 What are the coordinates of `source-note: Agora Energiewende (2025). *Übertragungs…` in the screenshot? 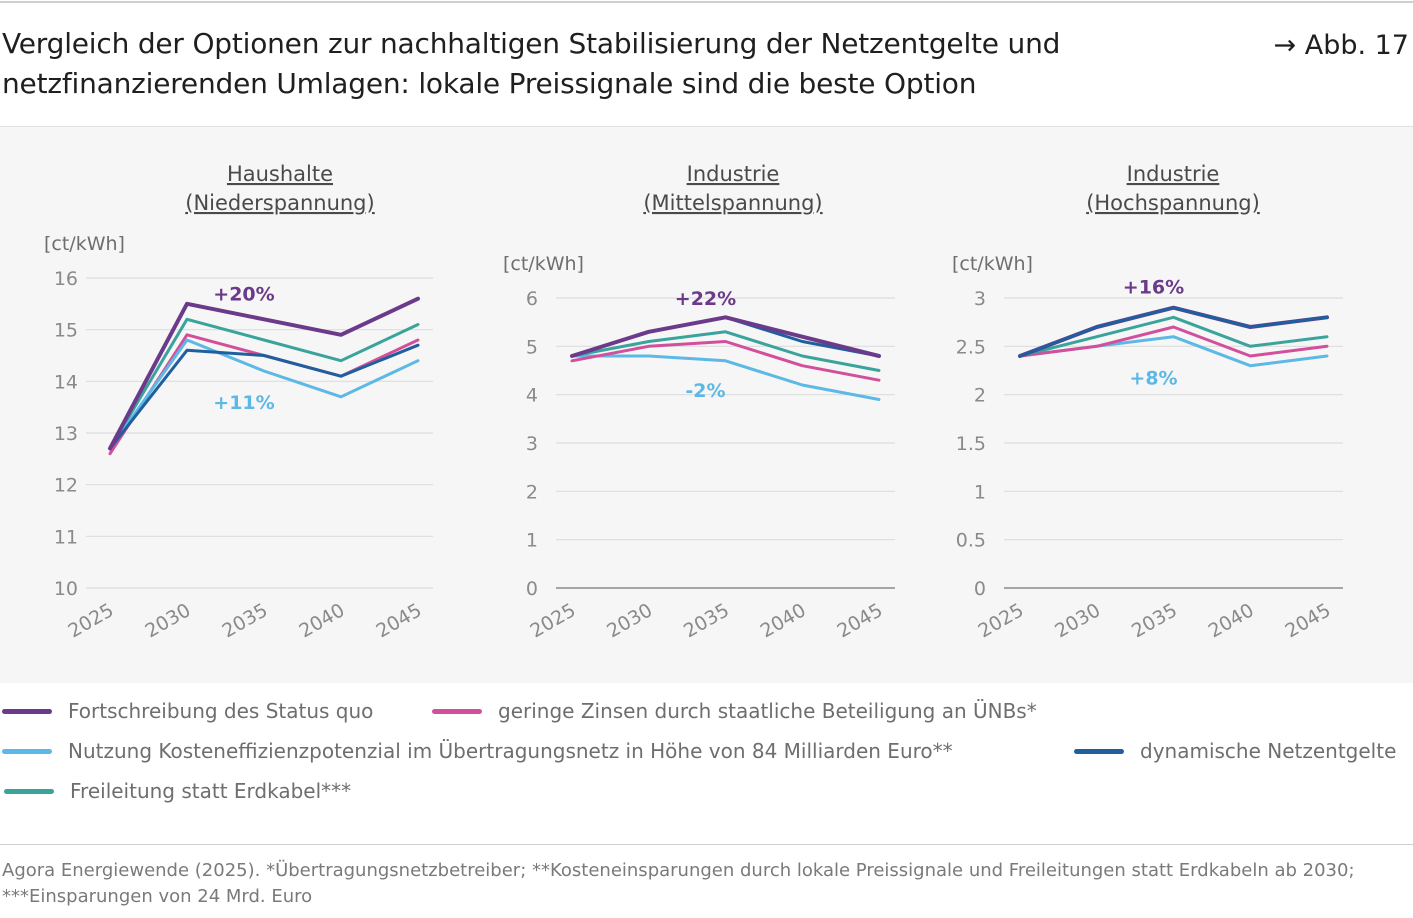 It's located at (678, 883).